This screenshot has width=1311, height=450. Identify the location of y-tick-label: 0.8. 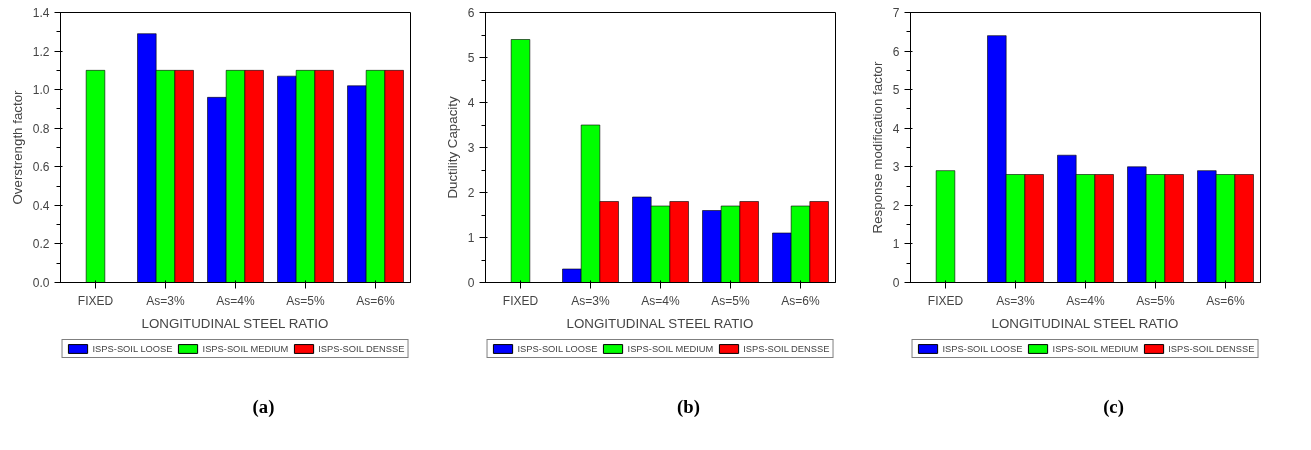
(41, 128).